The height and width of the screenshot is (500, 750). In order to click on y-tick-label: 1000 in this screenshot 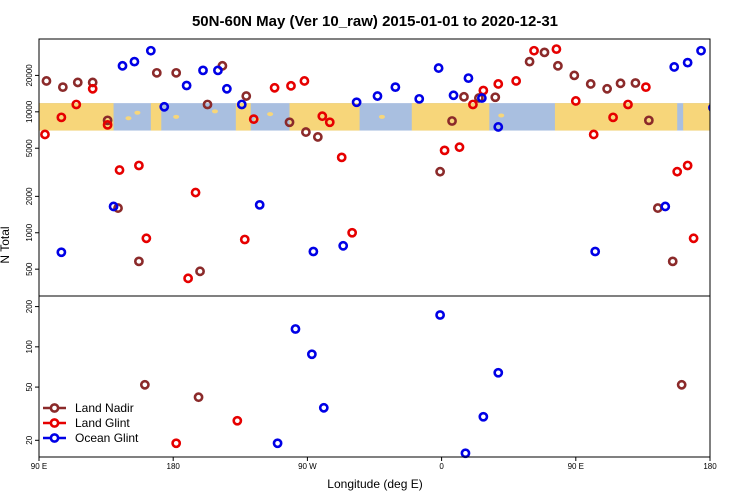, I will do `click(29, 232)`.